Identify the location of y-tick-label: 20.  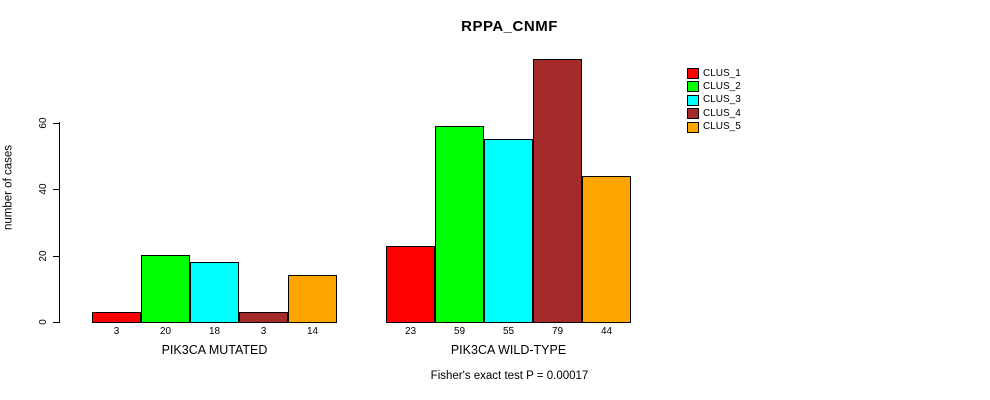
(43, 256).